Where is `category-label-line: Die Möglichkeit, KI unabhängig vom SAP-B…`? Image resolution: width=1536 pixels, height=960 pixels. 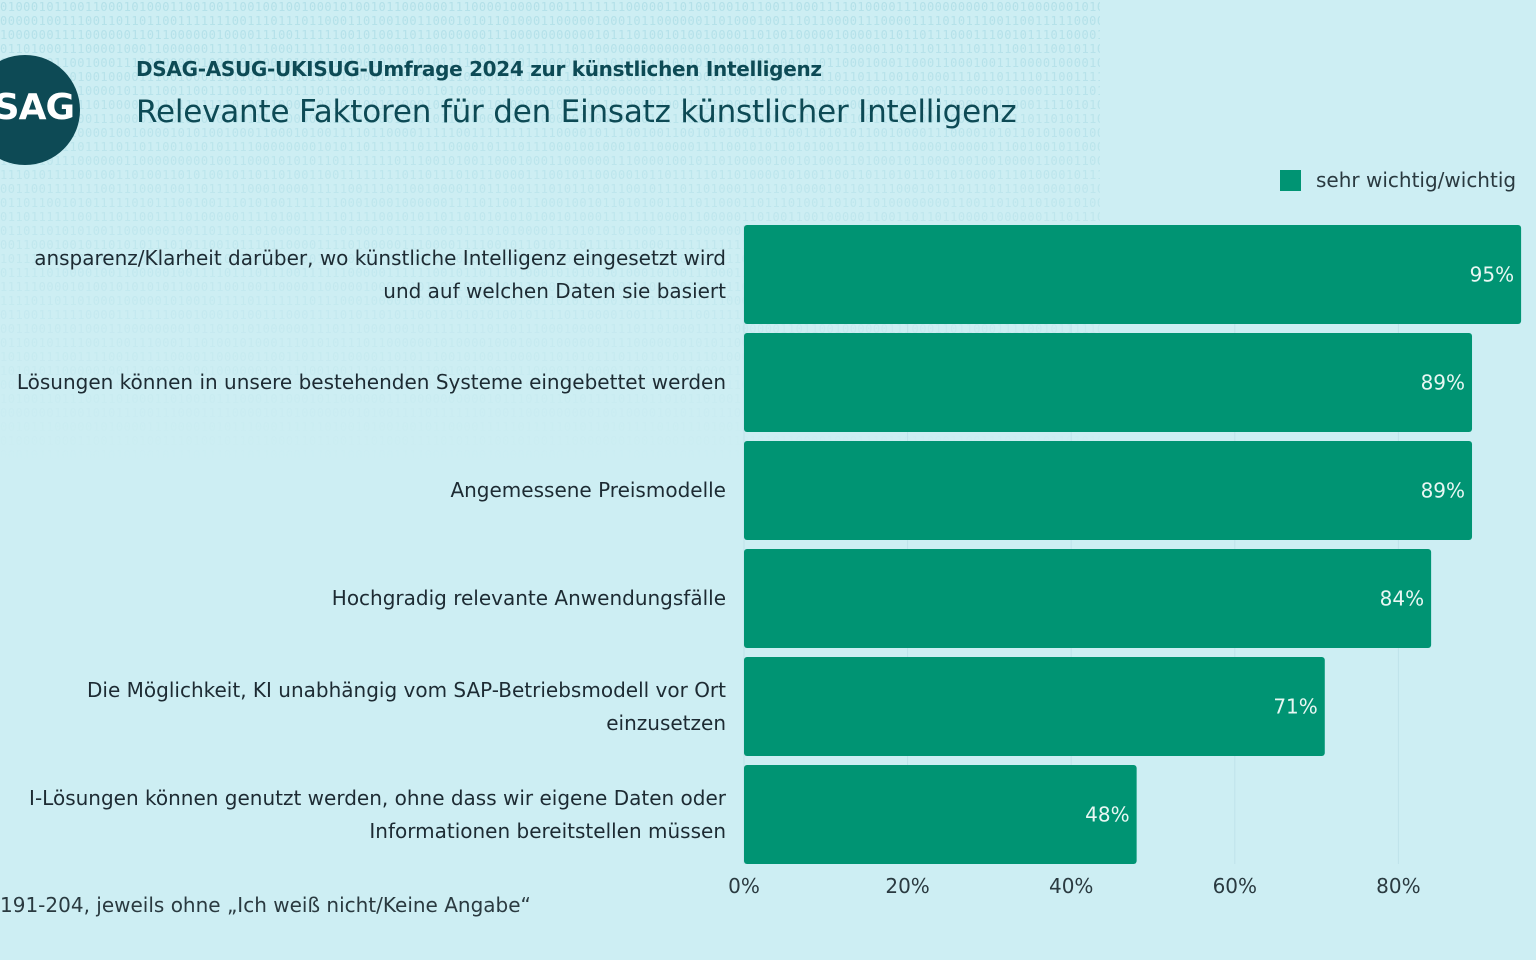 category-label-line: Die Möglichkeit, KI unabhängig vom SAP-B… is located at coordinates (406, 689).